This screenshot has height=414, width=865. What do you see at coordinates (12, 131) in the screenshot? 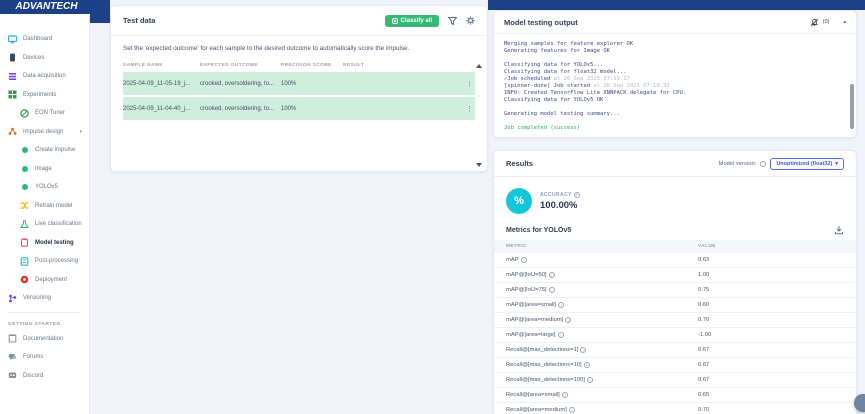
I see `impulse-design-icon` at bounding box center [12, 131].